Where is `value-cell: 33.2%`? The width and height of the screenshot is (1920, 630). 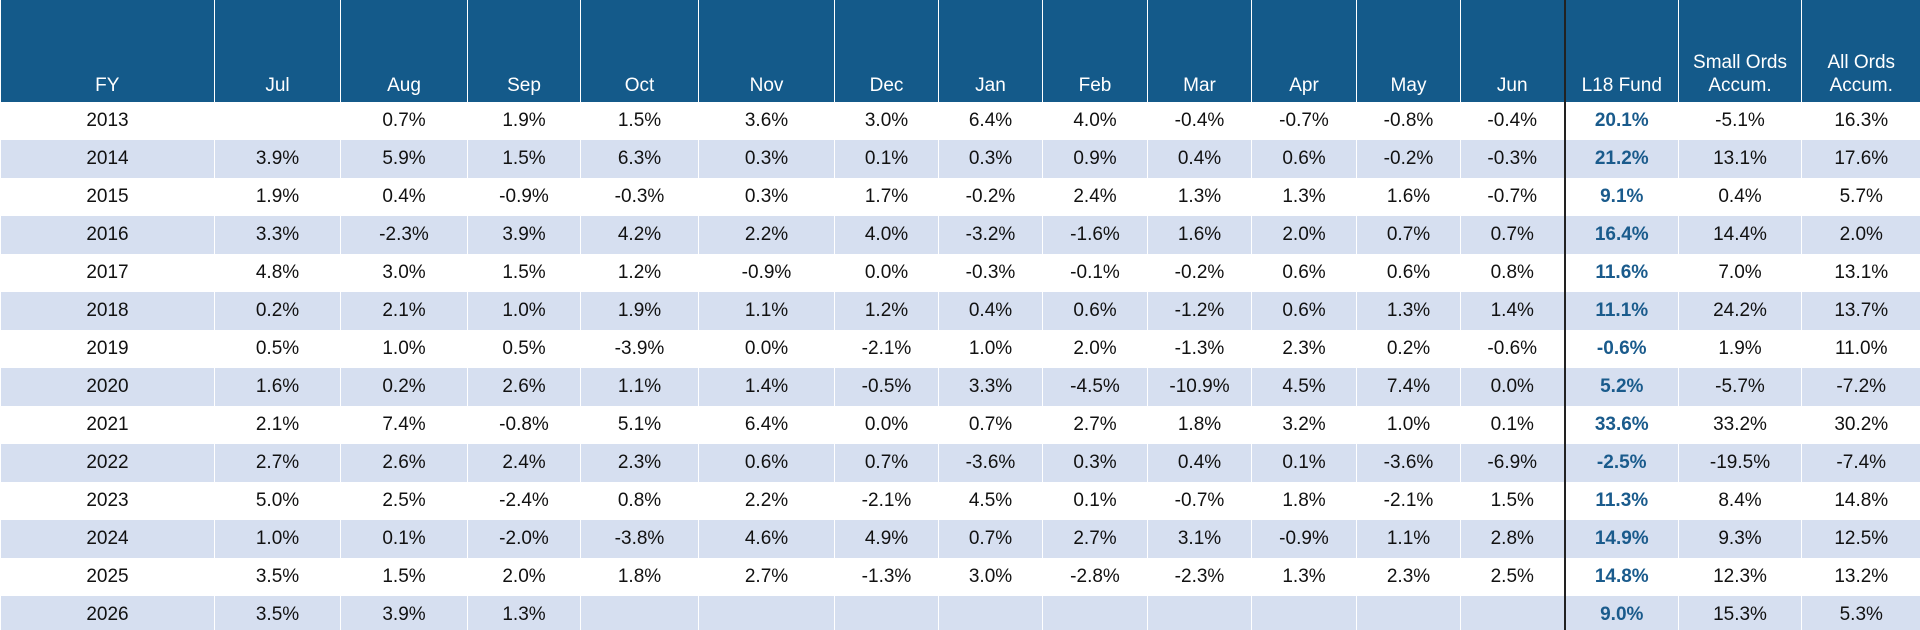
value-cell: 33.2% is located at coordinates (1740, 425).